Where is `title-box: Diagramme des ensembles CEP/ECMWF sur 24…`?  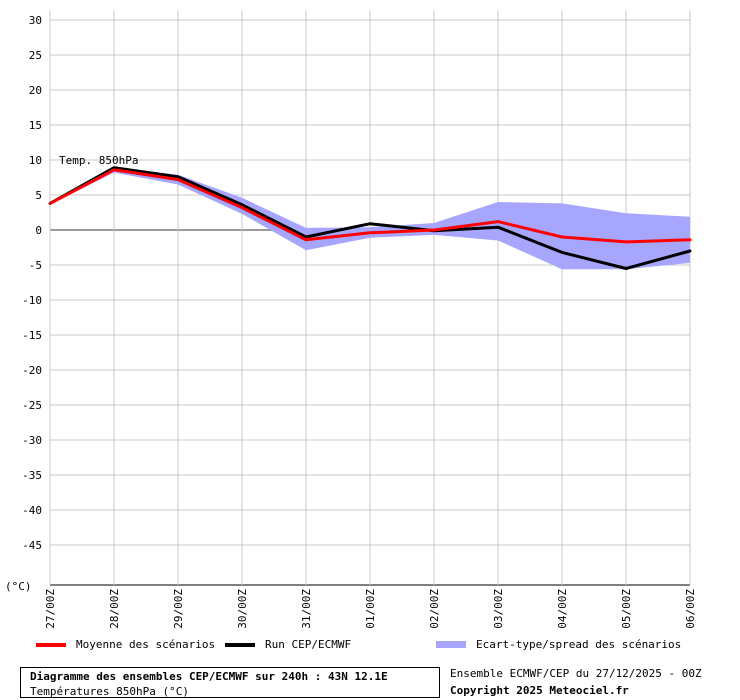 title-box: Diagramme des ensembles CEP/ECMWF sur 24… is located at coordinates (230, 682).